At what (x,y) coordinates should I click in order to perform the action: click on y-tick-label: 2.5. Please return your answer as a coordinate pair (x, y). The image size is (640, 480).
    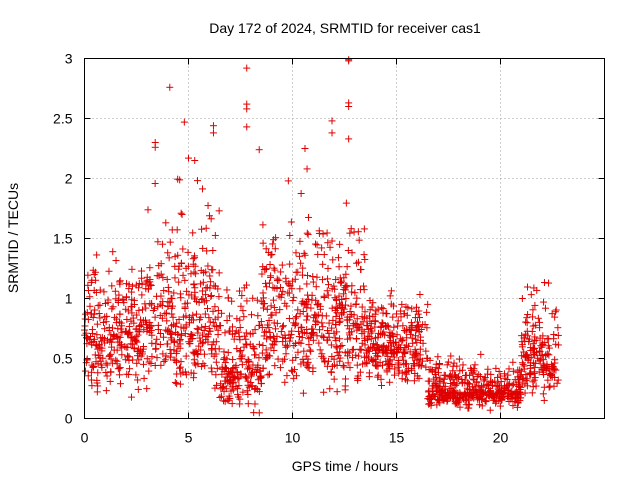
    Looking at the image, I should click on (63, 119).